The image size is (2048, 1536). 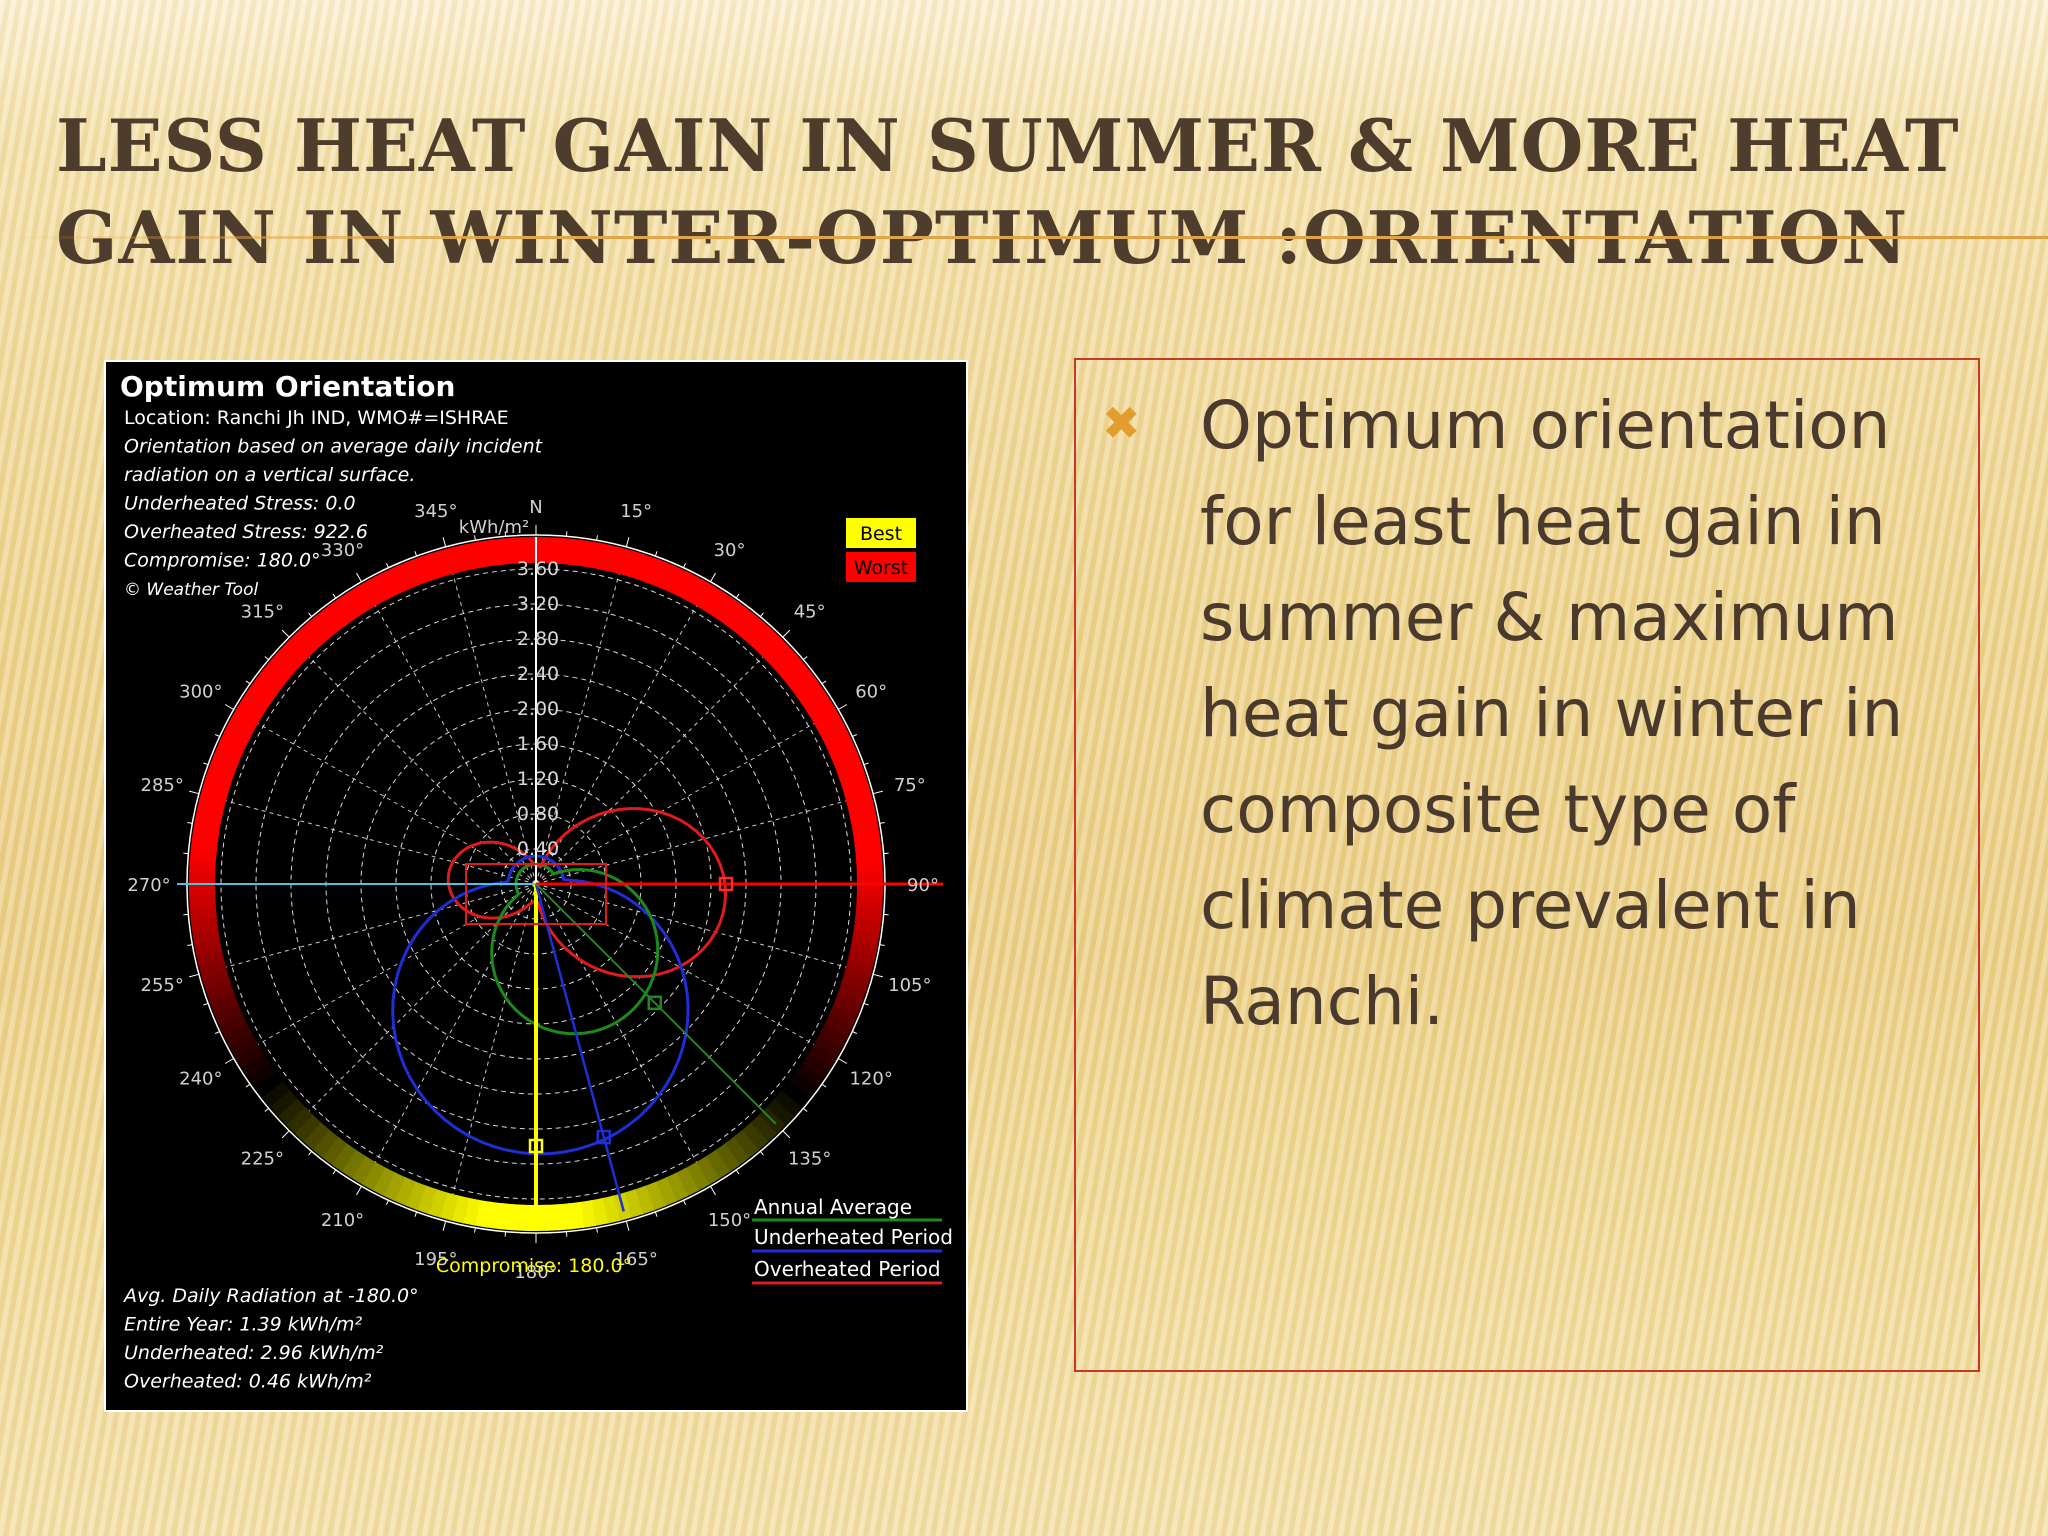 I want to click on angle-label: 240°, so click(x=200, y=1079).